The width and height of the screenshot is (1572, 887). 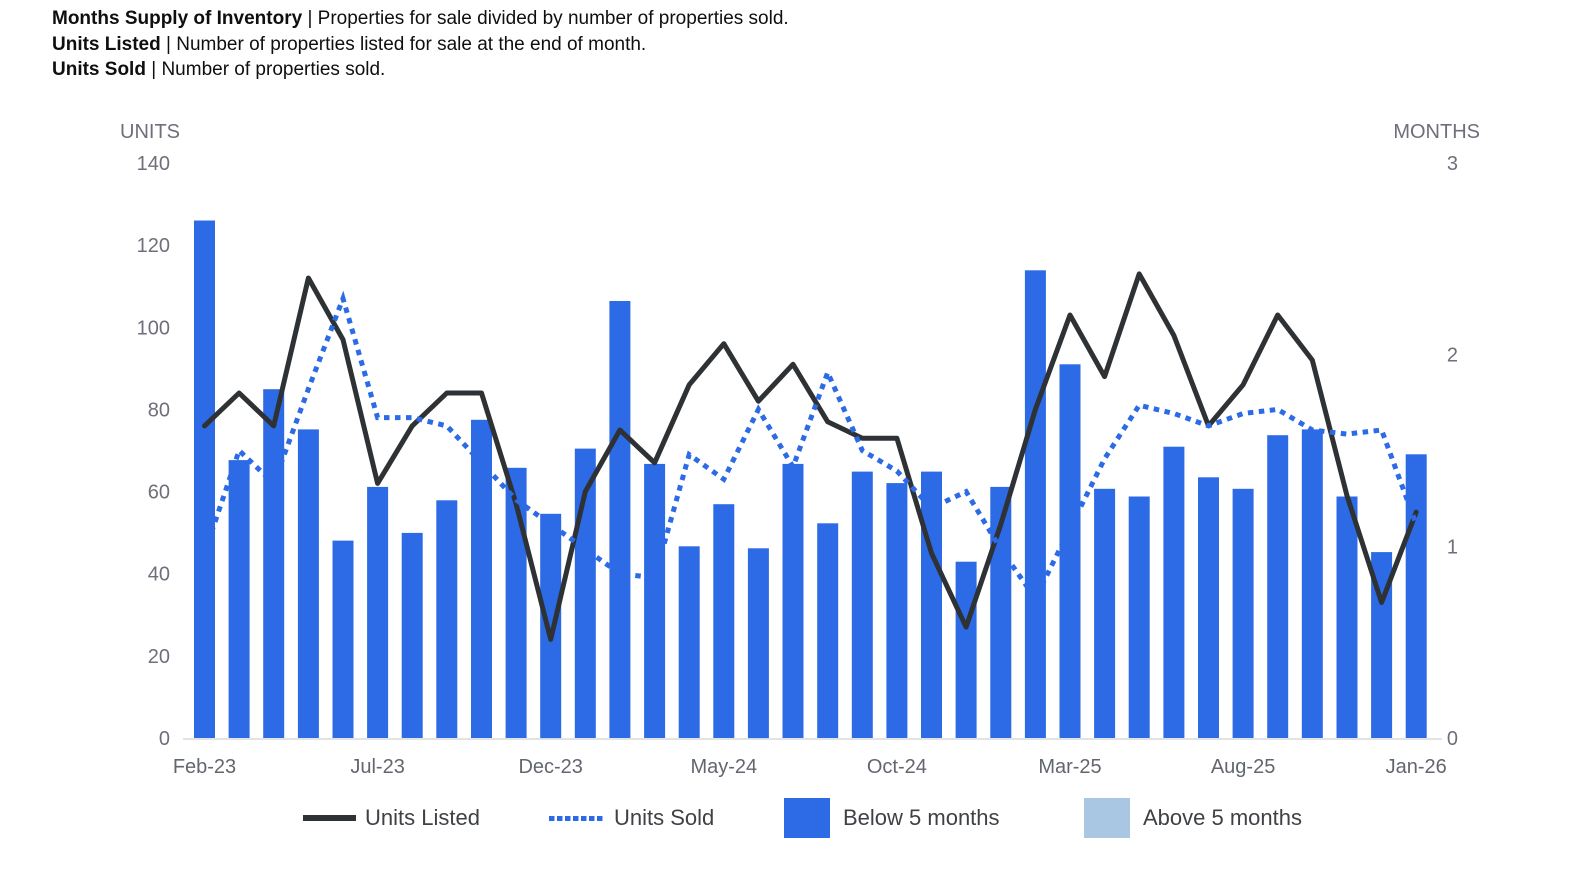 What do you see at coordinates (159, 410) in the screenshot?
I see `left-axis-tick-label: 80` at bounding box center [159, 410].